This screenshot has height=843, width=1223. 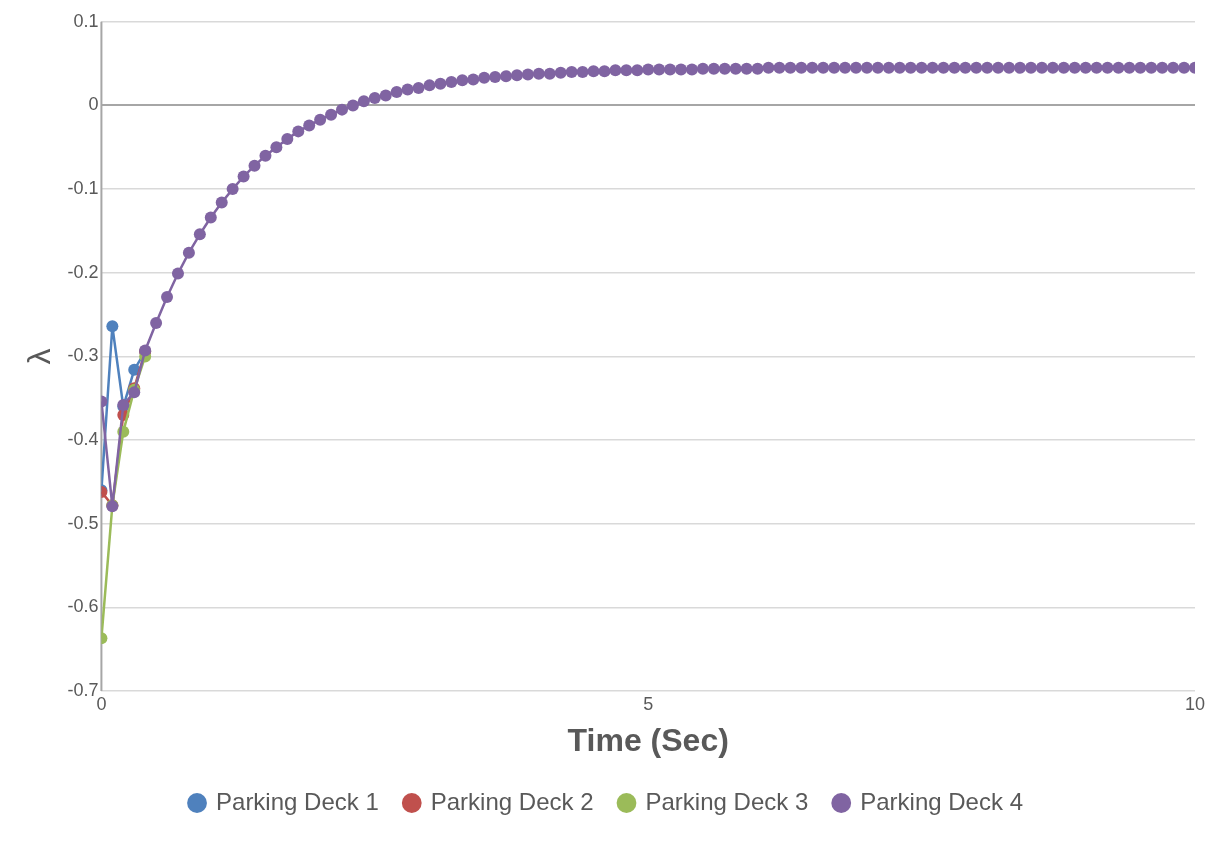 What do you see at coordinates (648, 739) in the screenshot?
I see `x-axis-title: Time (Sec)` at bounding box center [648, 739].